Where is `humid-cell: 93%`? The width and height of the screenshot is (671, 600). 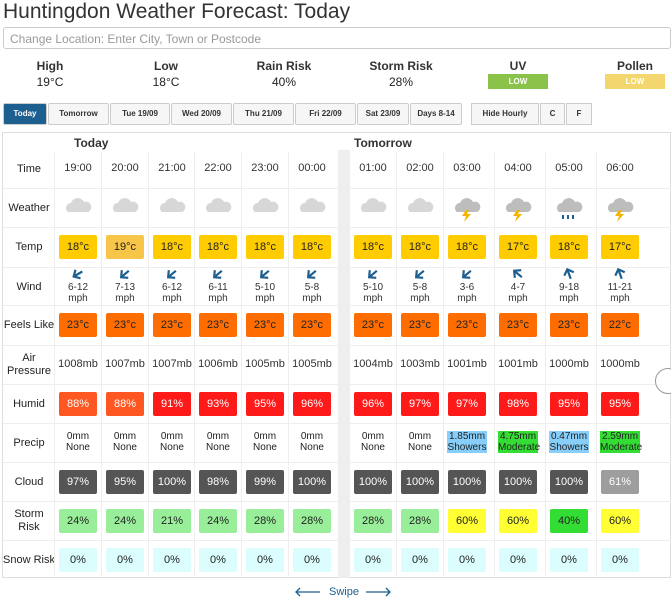 humid-cell: 93% is located at coordinates (218, 404).